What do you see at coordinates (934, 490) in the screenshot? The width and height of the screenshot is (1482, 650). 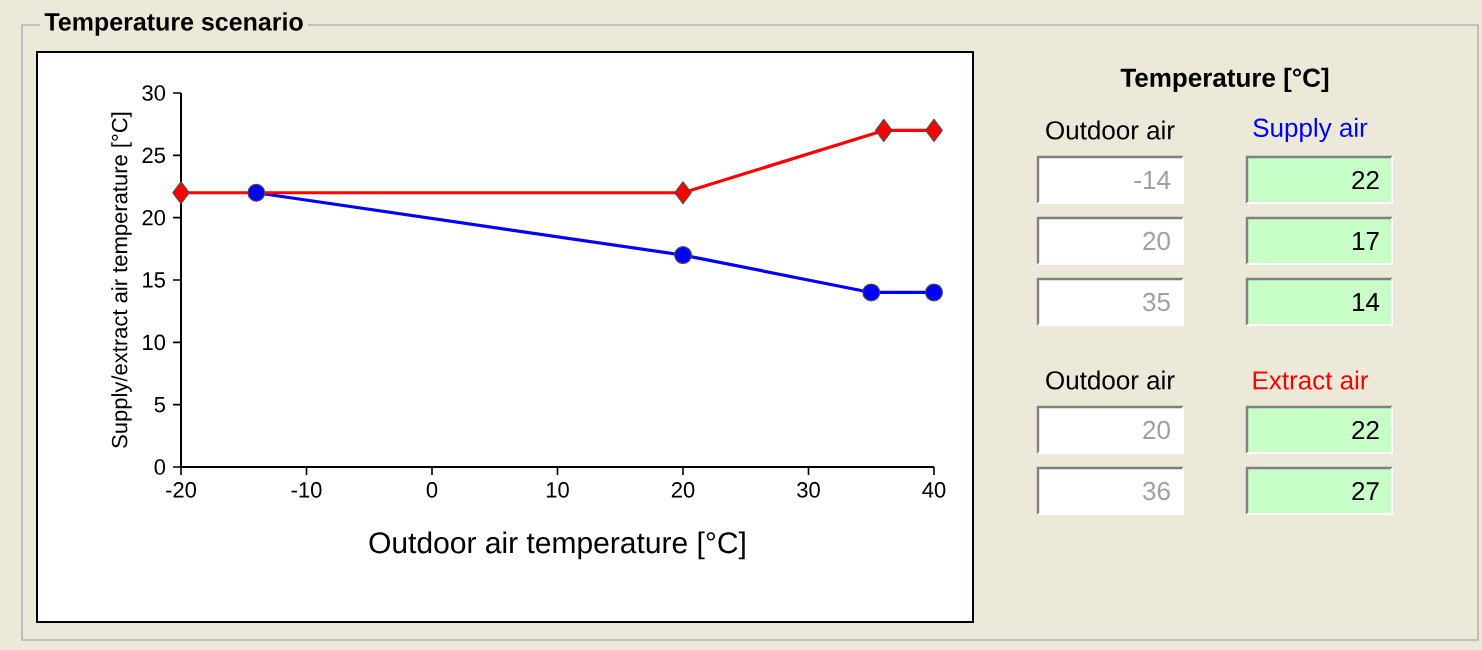 I see `x-tick-label: 40` at bounding box center [934, 490].